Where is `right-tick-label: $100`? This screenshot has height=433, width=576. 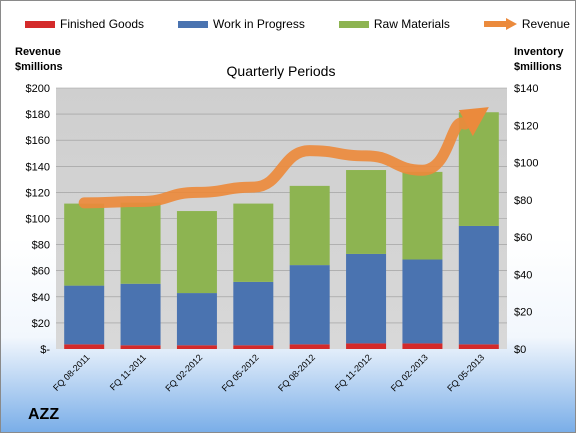
right-tick-label: $100 is located at coordinates (526, 164).